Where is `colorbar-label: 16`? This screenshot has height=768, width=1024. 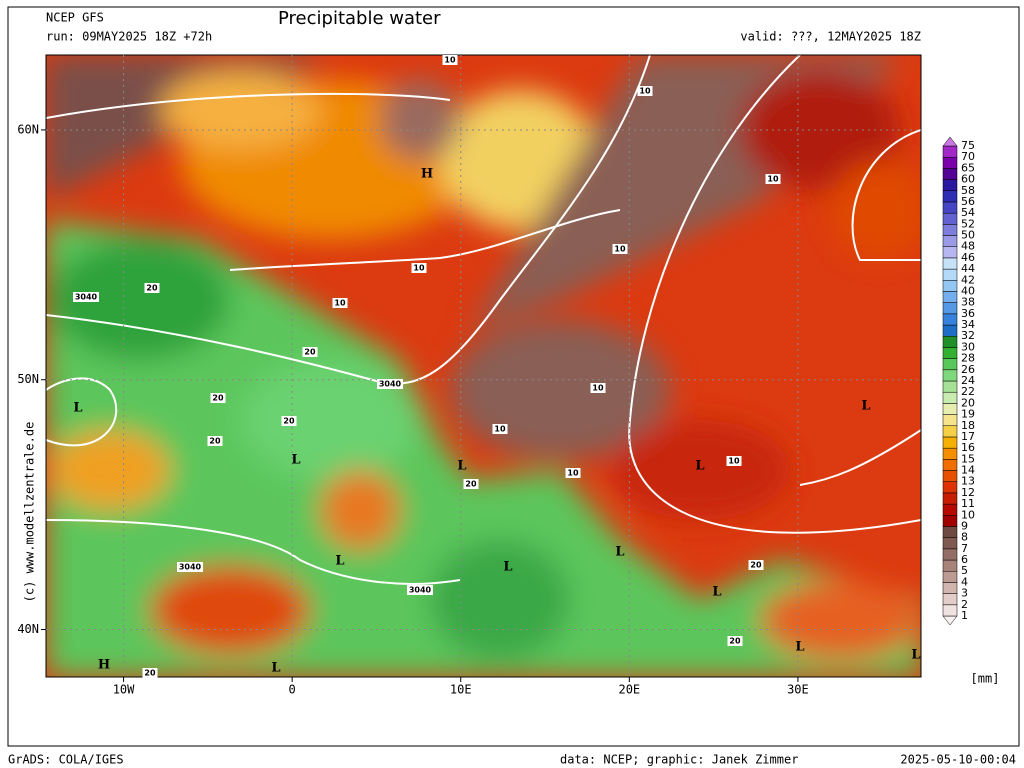
colorbar-label: 16 is located at coordinates (968, 447).